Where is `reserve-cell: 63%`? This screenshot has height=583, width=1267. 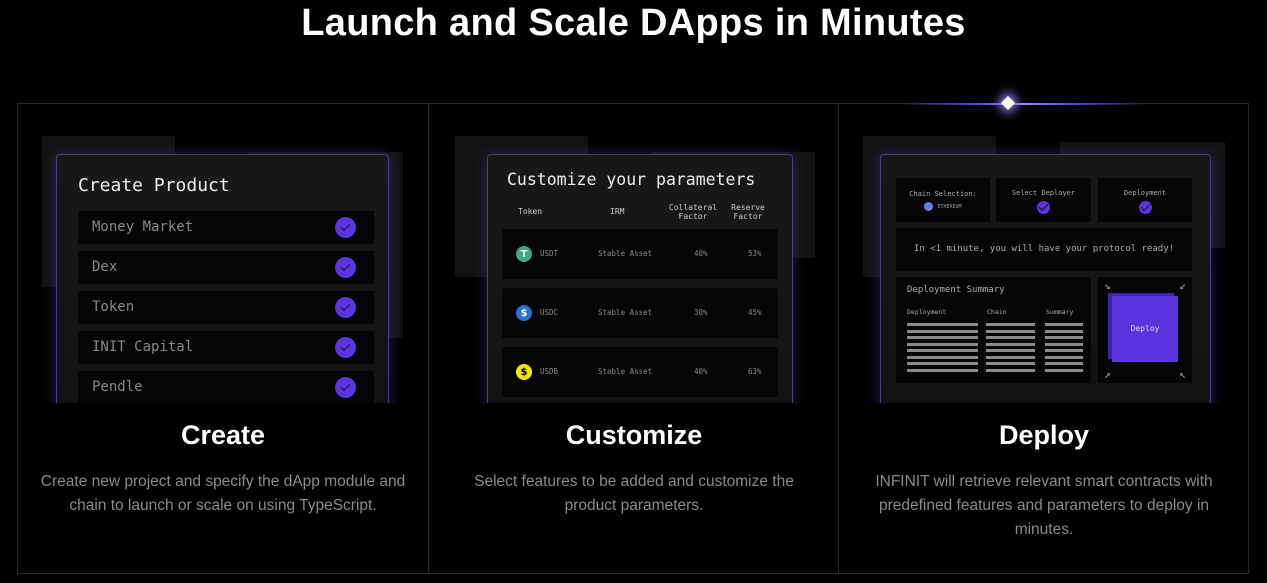 reserve-cell: 63% is located at coordinates (755, 371).